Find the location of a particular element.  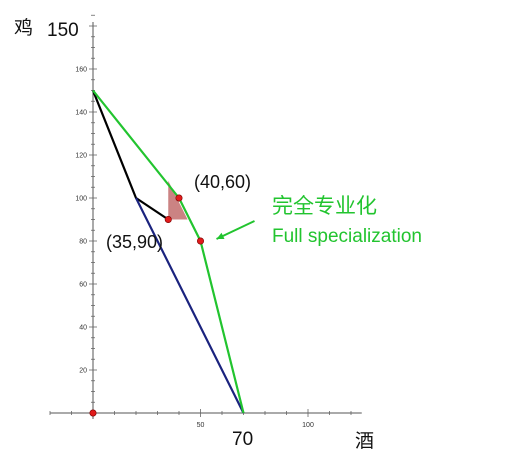

x-tick-label: 100 is located at coordinates (308, 425).